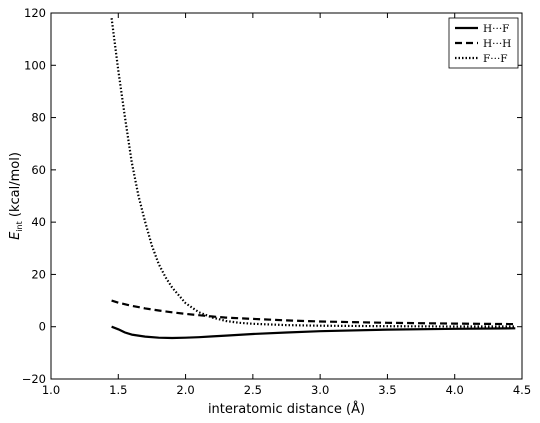 The height and width of the screenshot is (423, 540). What do you see at coordinates (253, 390) in the screenshot?
I see `x-tick-label: 2.5` at bounding box center [253, 390].